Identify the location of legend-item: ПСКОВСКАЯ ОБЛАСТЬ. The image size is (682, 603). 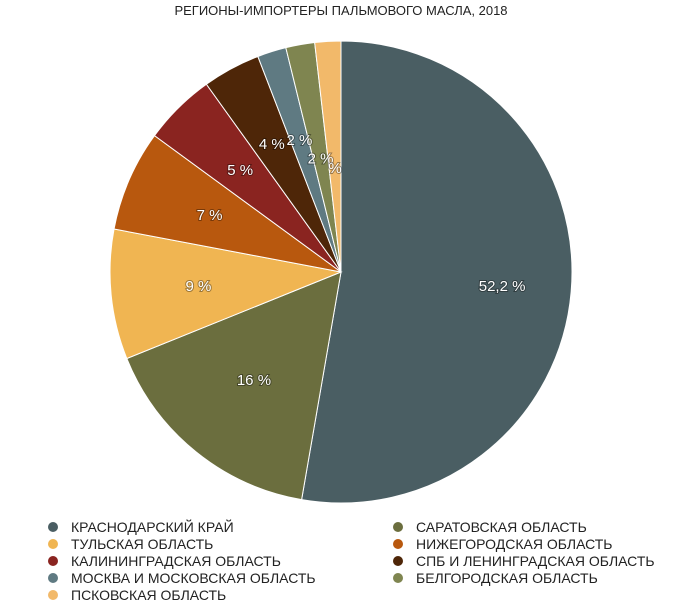
(137, 594).